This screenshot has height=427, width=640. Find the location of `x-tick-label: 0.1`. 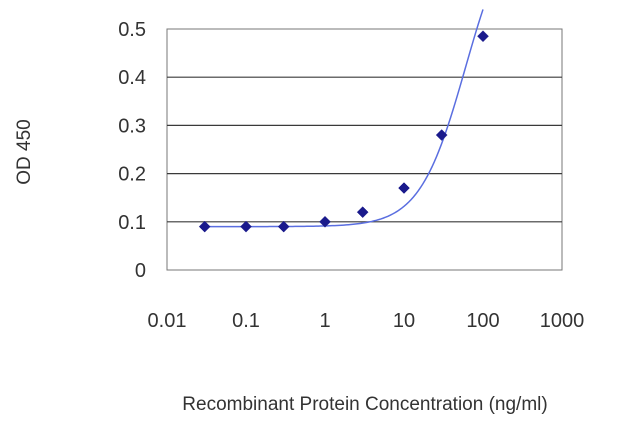

x-tick-label: 0.1 is located at coordinates (246, 321).